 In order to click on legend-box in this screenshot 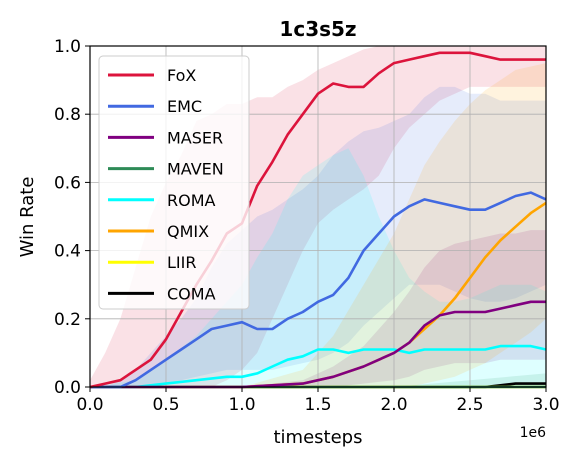, I will do `click(174, 182)`.